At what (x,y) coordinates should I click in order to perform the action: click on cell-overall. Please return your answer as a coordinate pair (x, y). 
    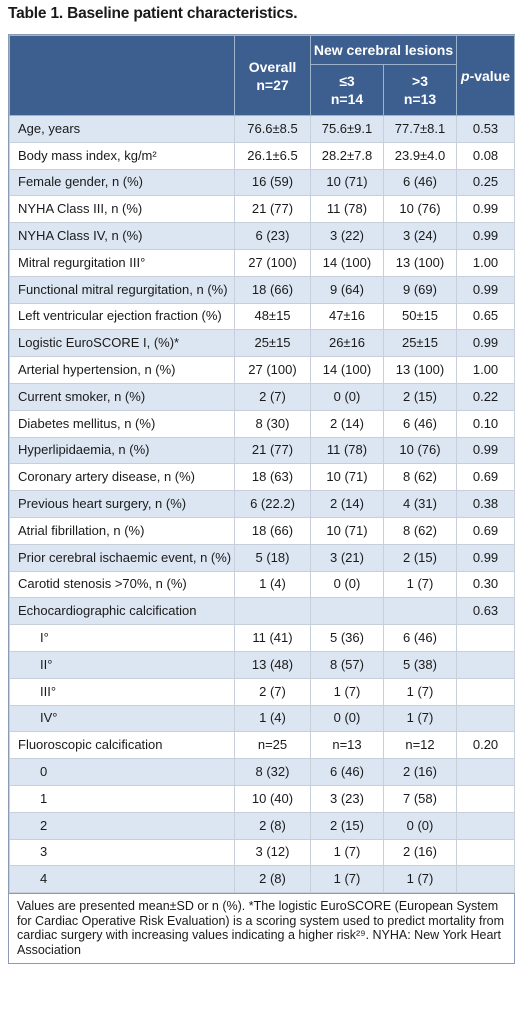
    Looking at the image, I should click on (272, 611).